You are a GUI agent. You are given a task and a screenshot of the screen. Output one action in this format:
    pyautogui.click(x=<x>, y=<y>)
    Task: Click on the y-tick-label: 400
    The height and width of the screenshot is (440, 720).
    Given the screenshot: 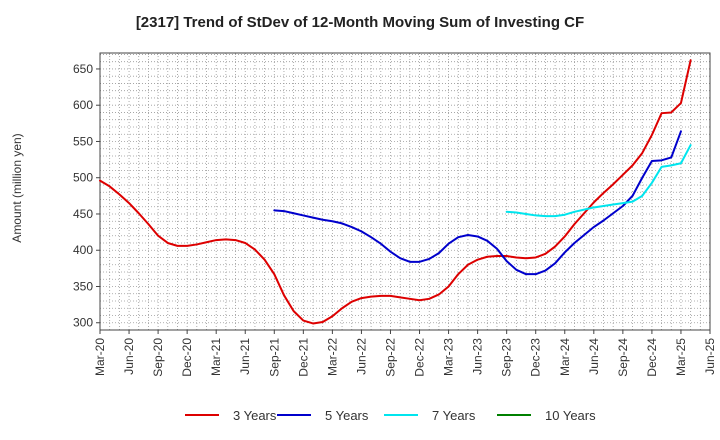 What is the action you would take?
    pyautogui.click(x=83, y=250)
    